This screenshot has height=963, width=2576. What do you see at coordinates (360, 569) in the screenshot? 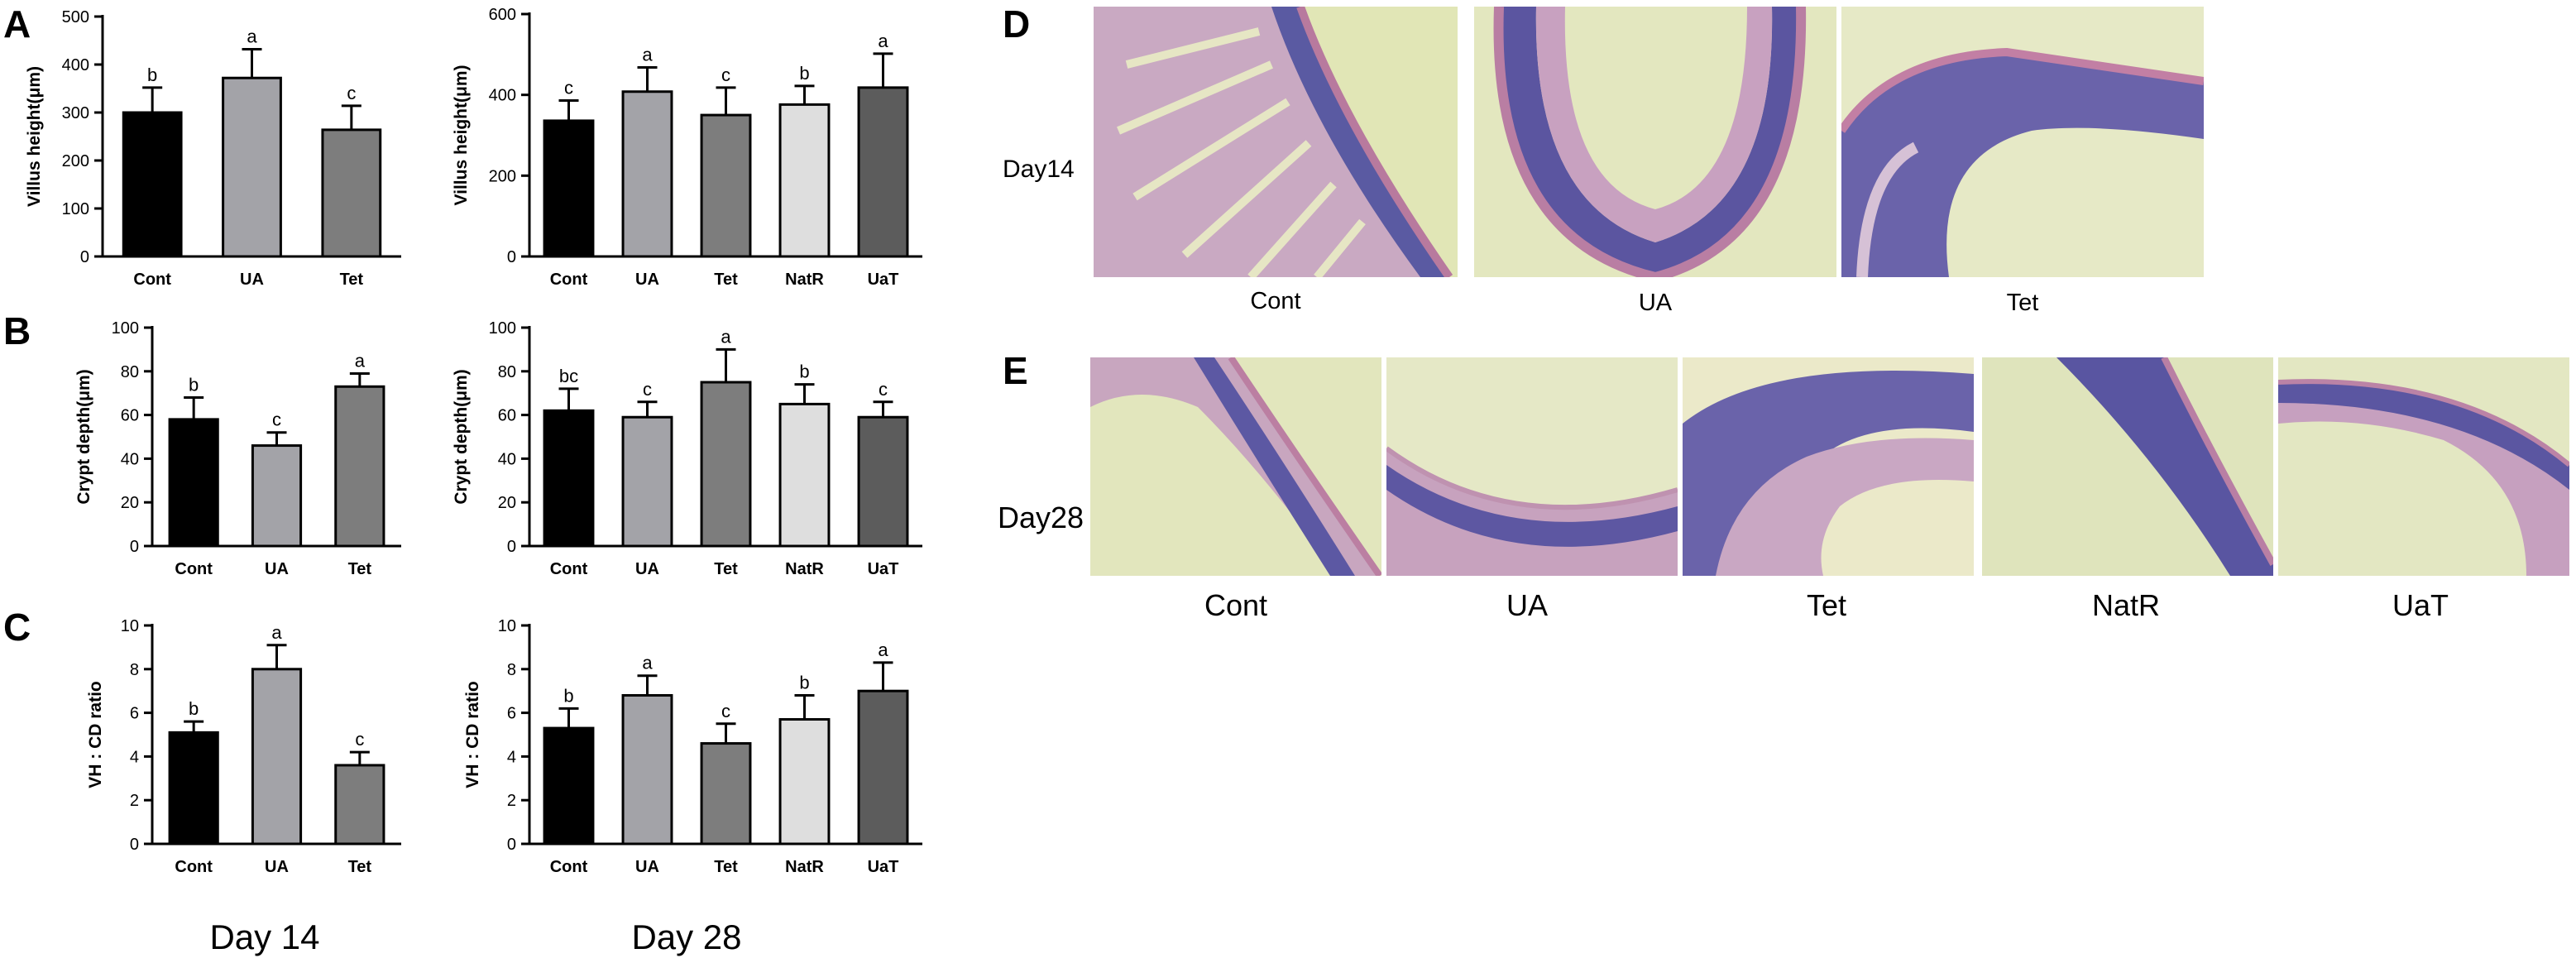
I see `chart-b-day14-x-tick-label: Tet` at bounding box center [360, 569].